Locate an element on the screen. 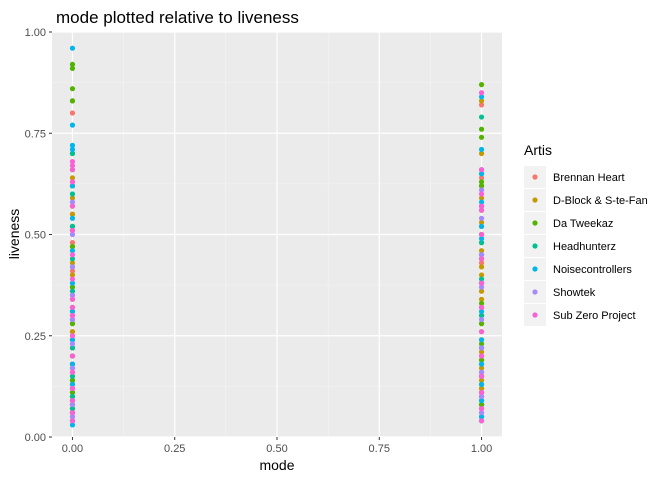  legend-label: Brennan Heart is located at coordinates (589, 178).